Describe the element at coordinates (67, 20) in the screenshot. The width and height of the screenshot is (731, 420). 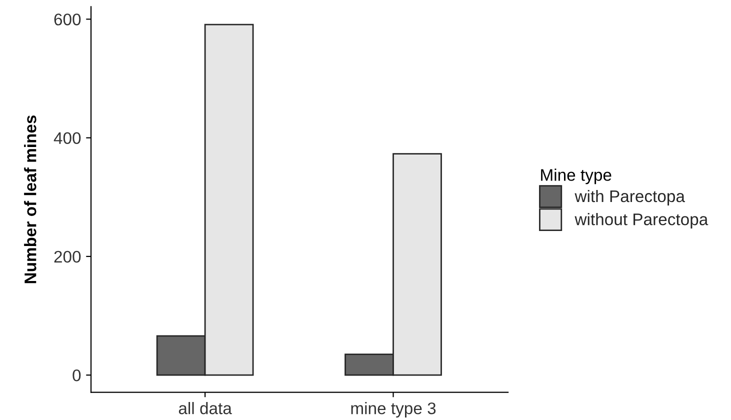
I see `y-tick-label: 600` at that location.